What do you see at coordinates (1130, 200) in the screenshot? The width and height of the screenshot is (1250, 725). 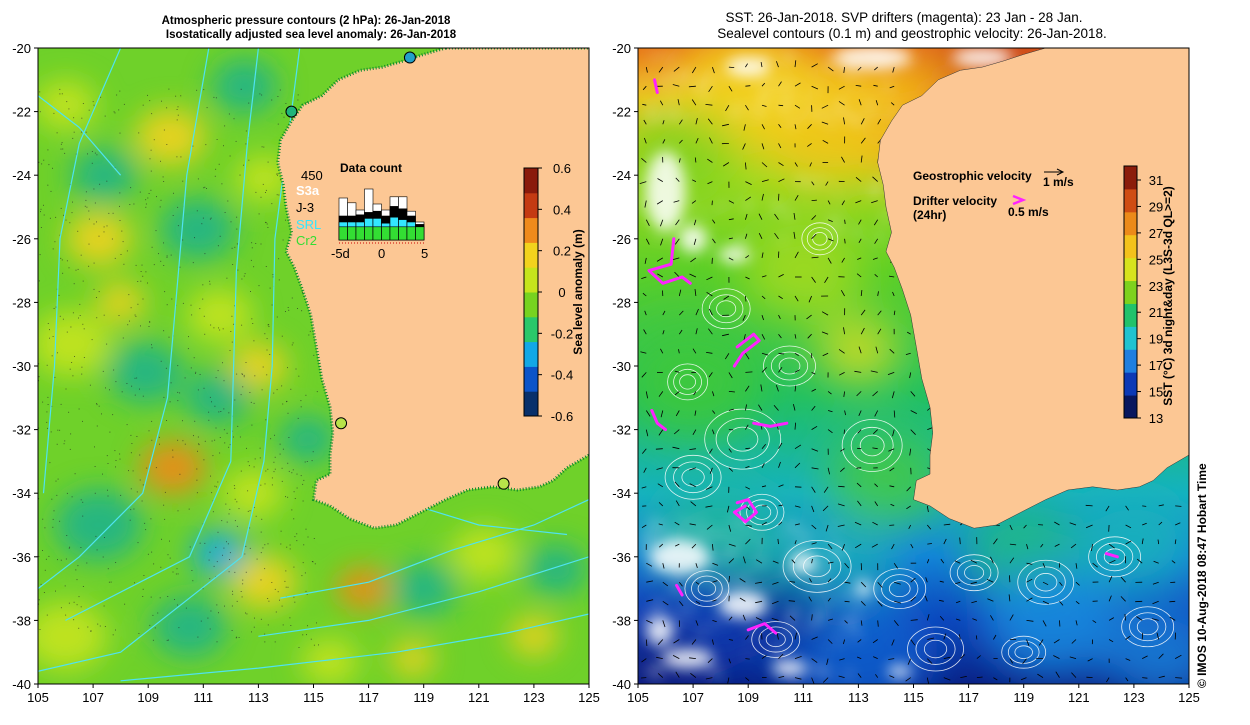 I see `sst-colorbar-segment` at bounding box center [1130, 200].